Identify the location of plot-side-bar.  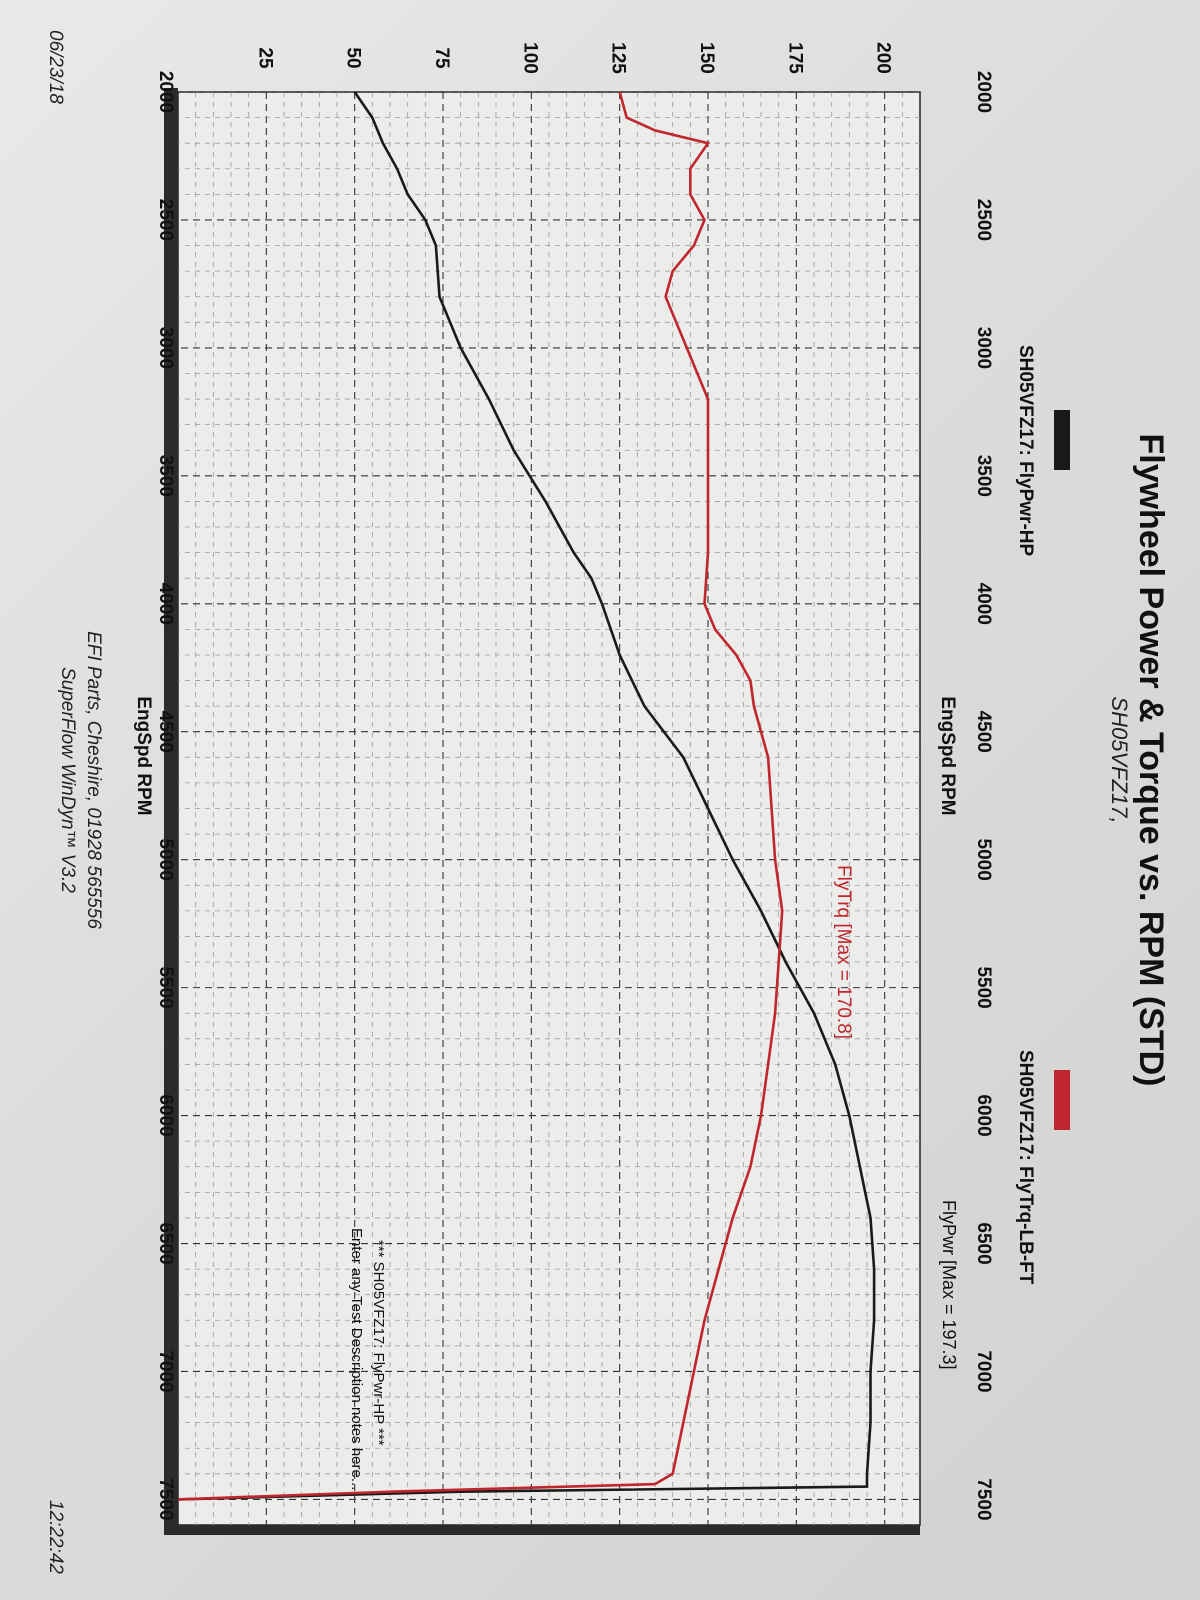
(542, 1530).